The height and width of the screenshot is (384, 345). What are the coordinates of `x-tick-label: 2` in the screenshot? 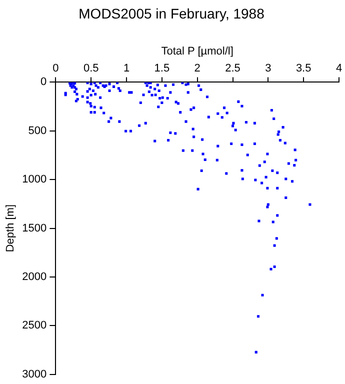 It's located at (197, 68).